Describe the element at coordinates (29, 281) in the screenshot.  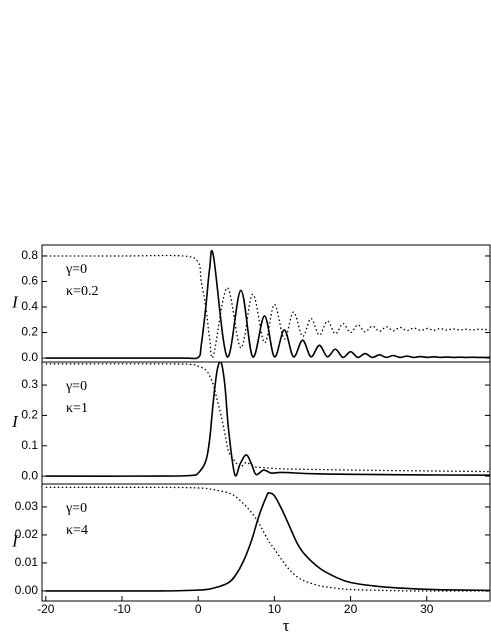
I see `y-tick-label: 0.6` at that location.